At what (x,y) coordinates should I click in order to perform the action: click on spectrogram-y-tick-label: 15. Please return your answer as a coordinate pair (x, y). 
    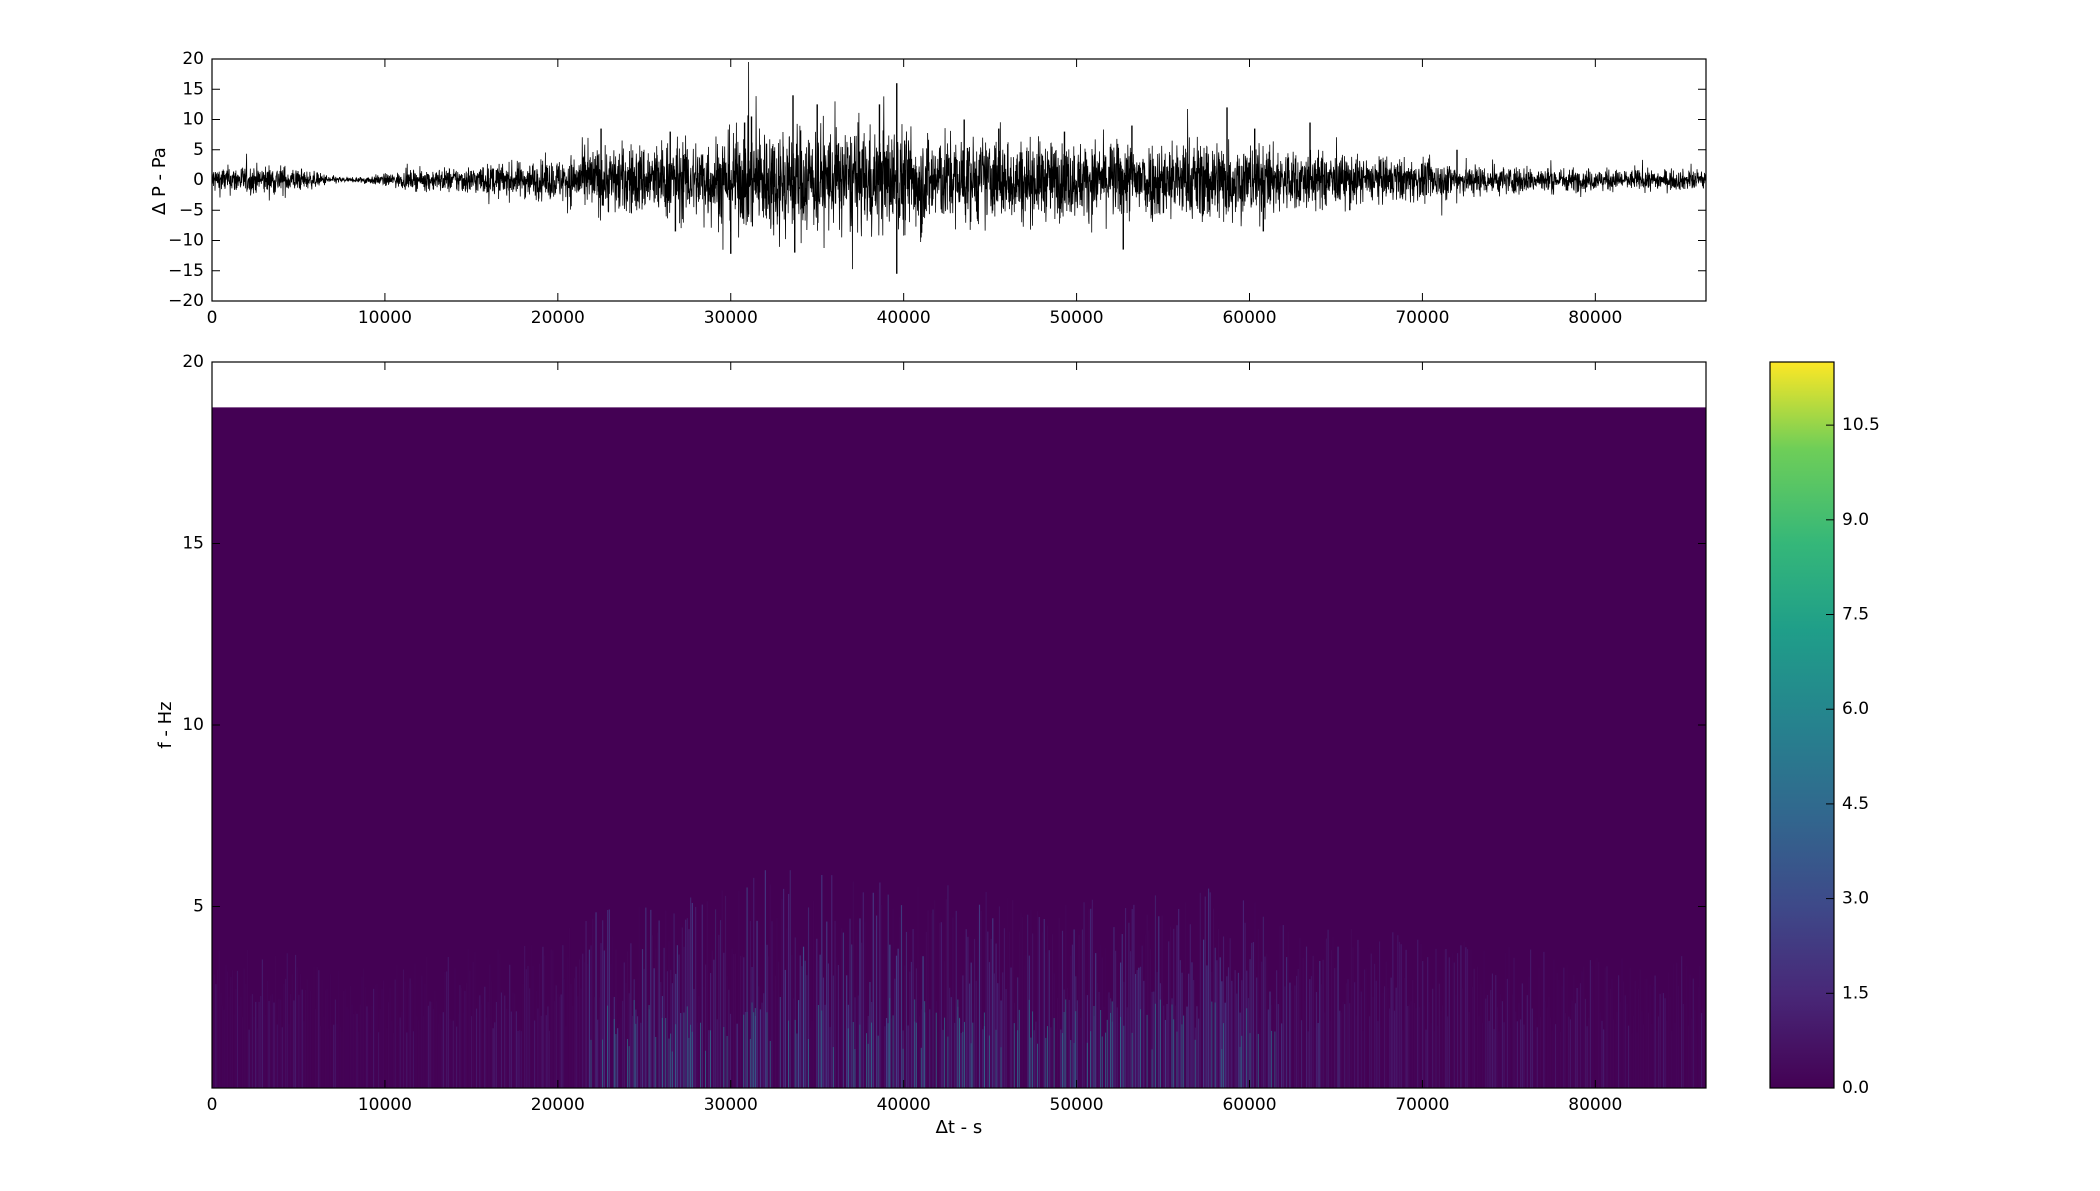
    Looking at the image, I should click on (193, 544).